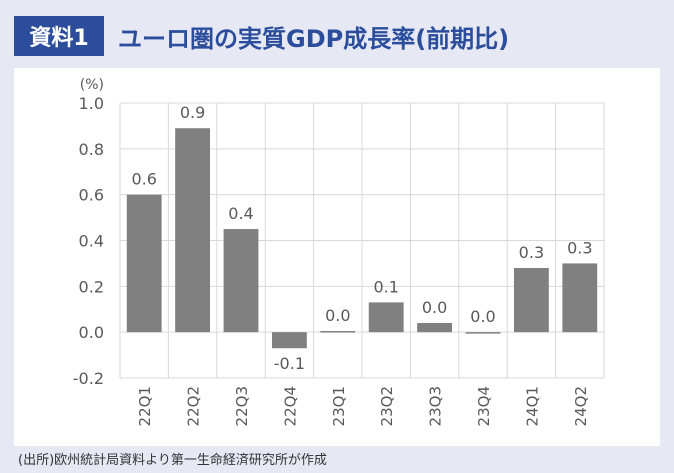 The width and height of the screenshot is (674, 473). Describe the element at coordinates (92, 85) in the screenshot. I see `y-unit-label: (%)` at that location.